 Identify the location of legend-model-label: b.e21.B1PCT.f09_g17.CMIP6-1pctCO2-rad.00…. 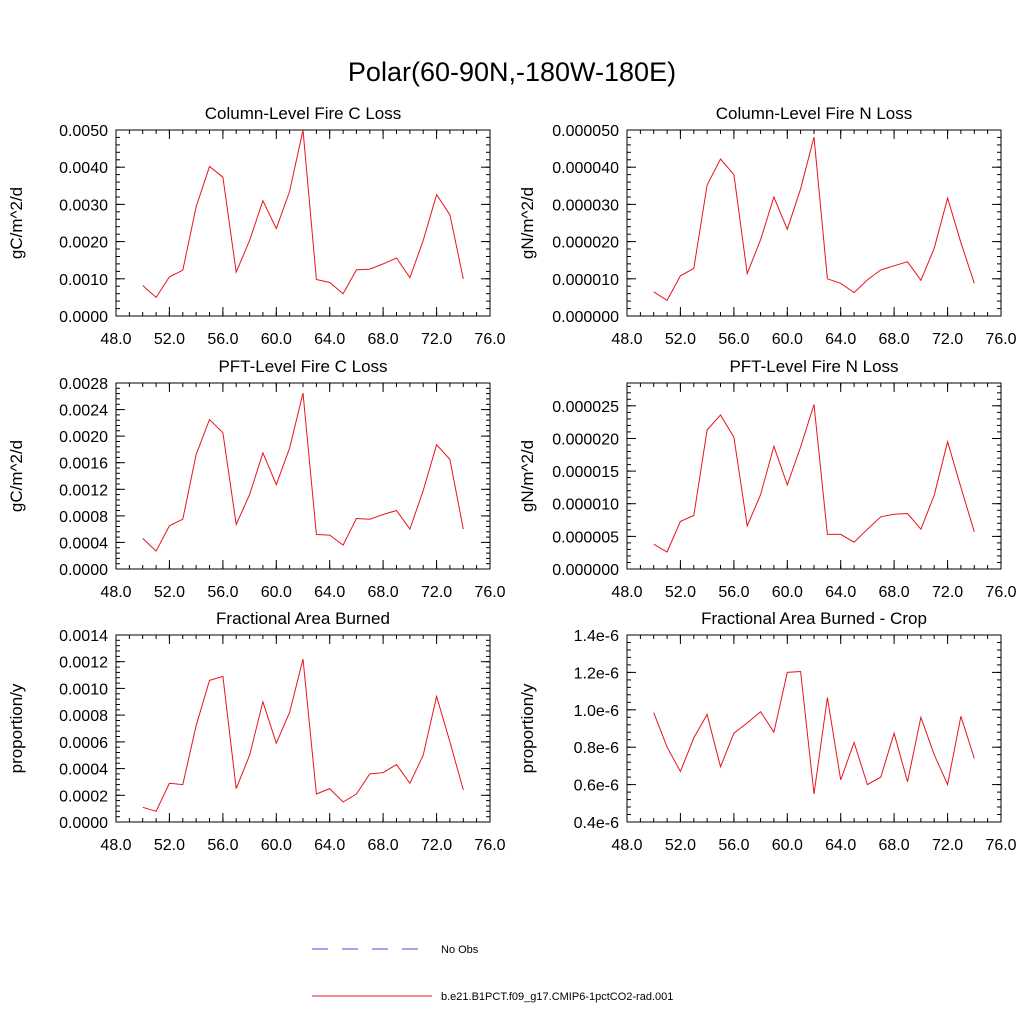
(557, 997).